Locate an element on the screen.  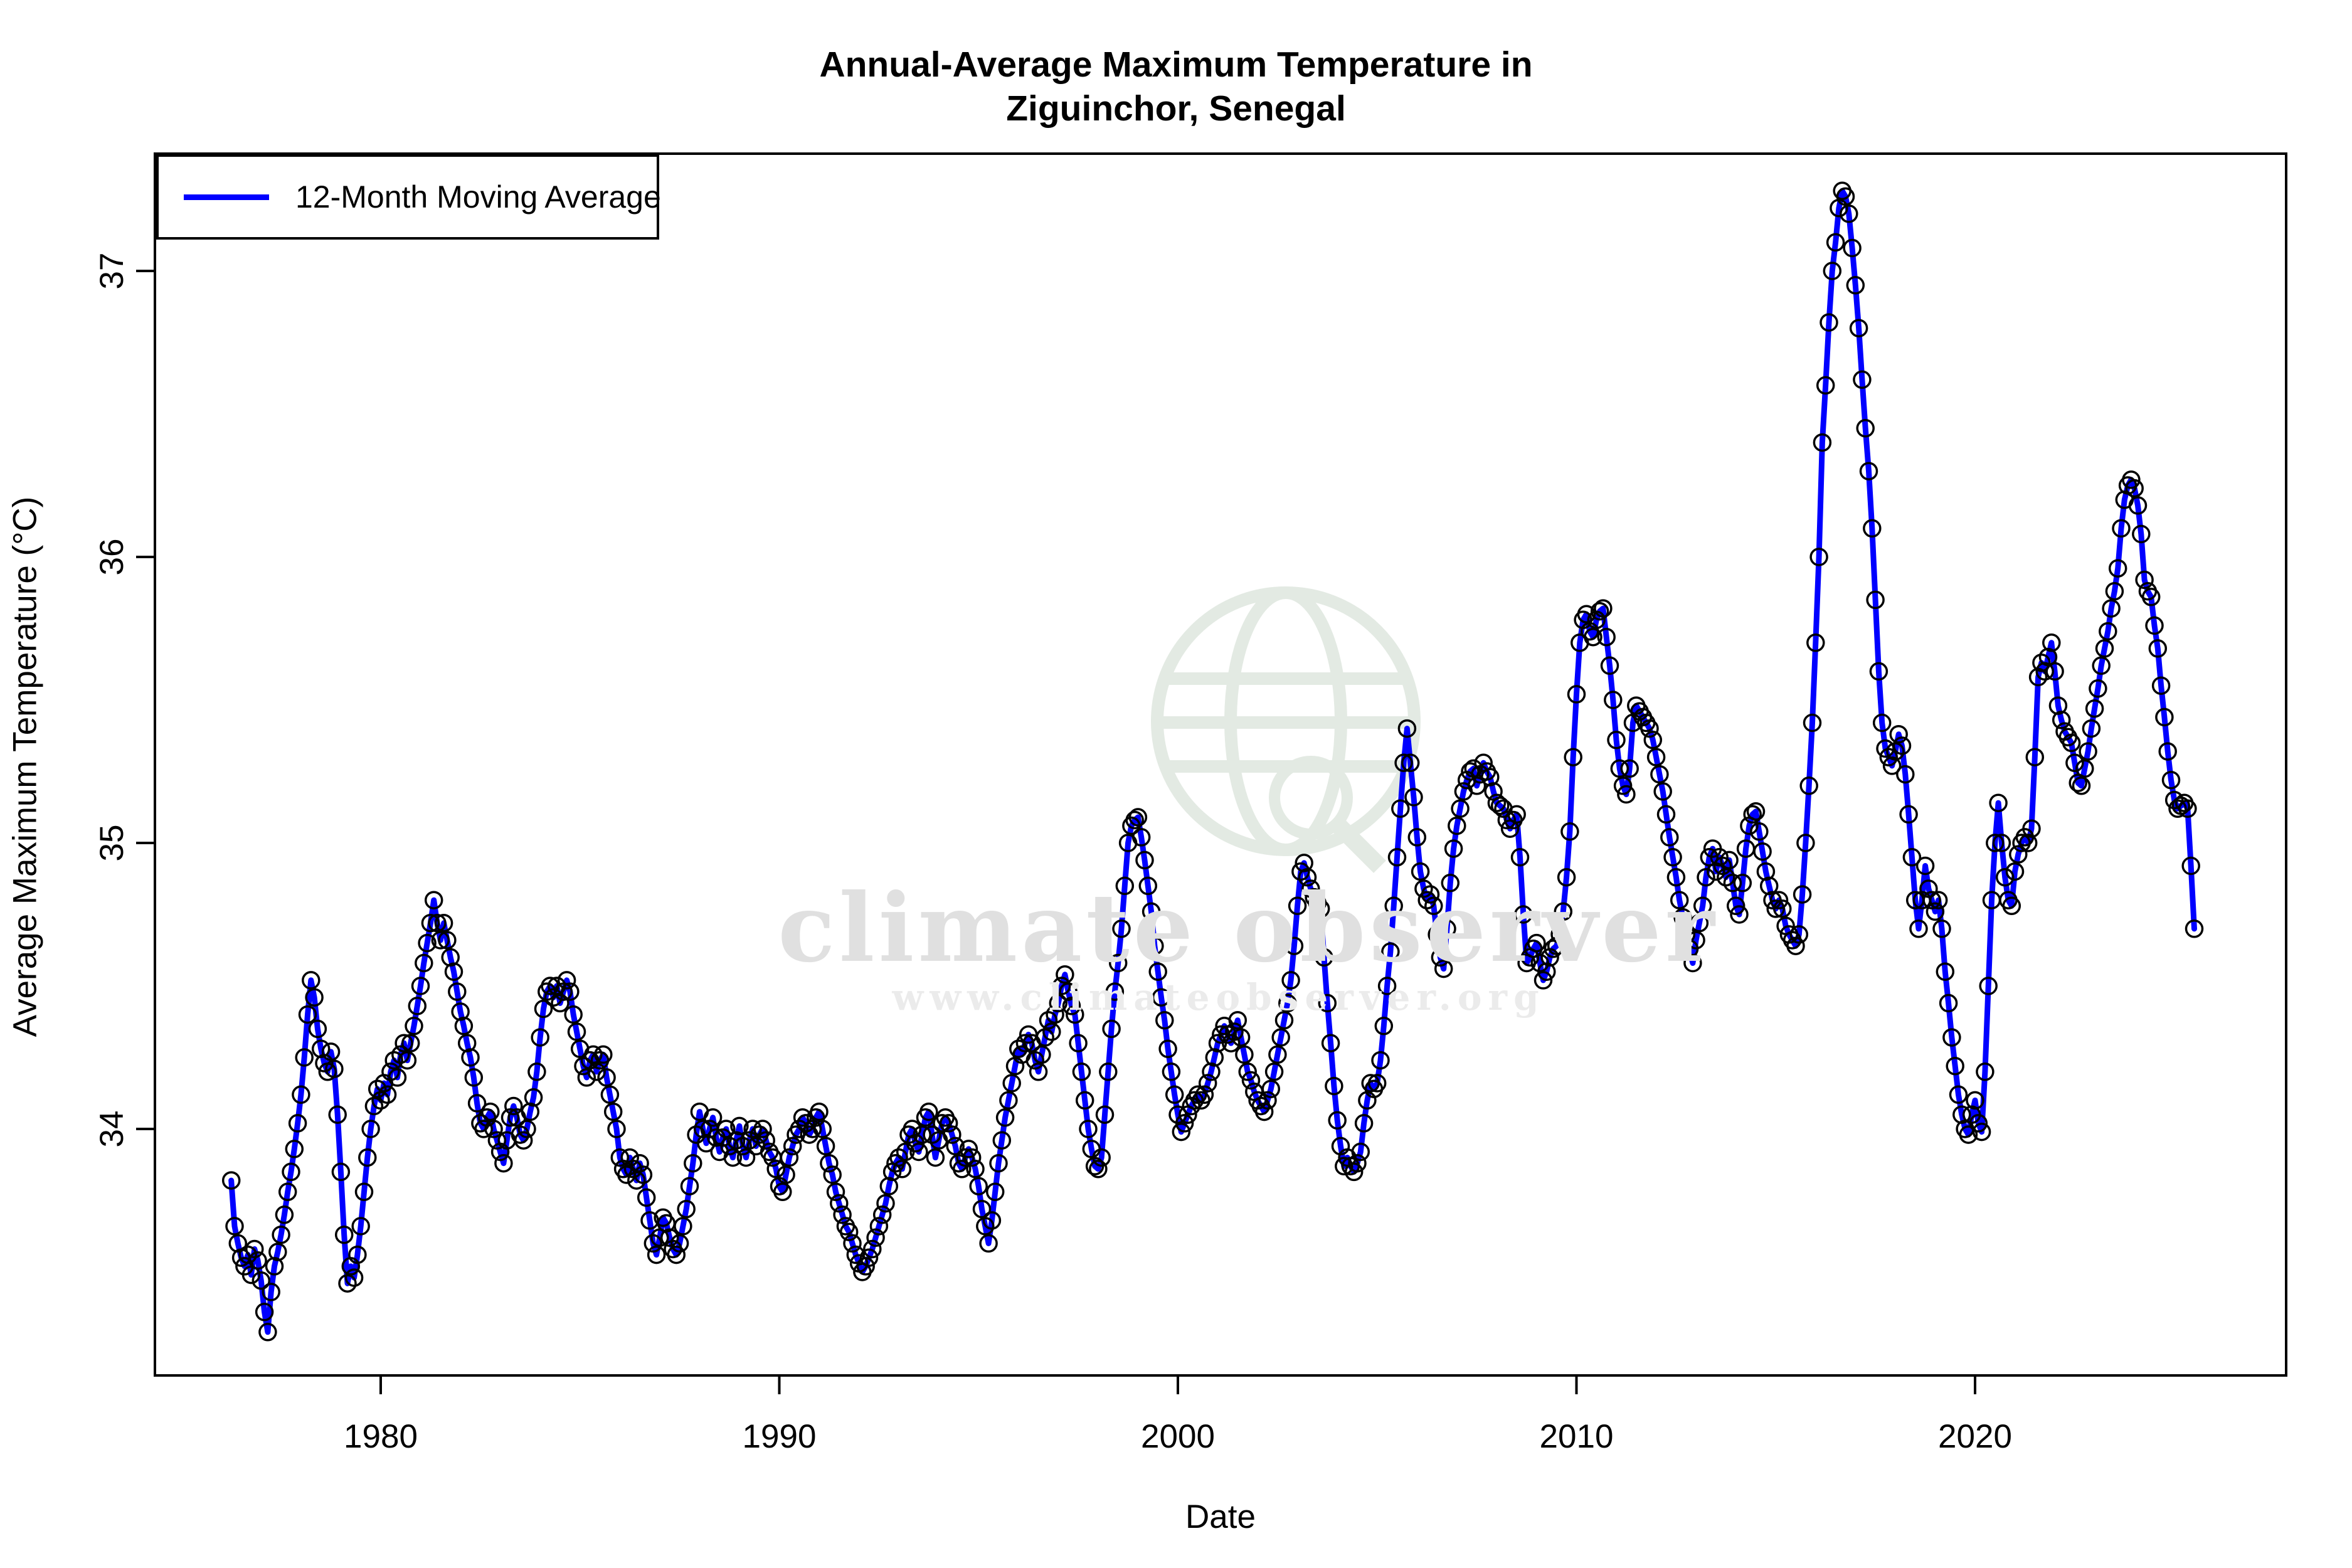
y-tick-label: 34 is located at coordinates (111, 1129).